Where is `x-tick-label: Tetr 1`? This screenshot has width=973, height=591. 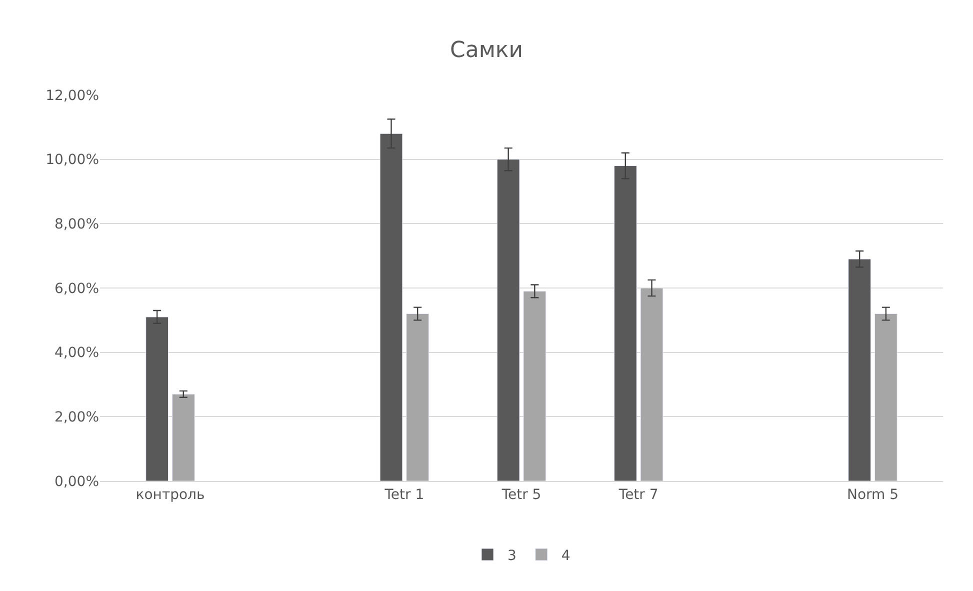 x-tick-label: Tetr 1 is located at coordinates (404, 494).